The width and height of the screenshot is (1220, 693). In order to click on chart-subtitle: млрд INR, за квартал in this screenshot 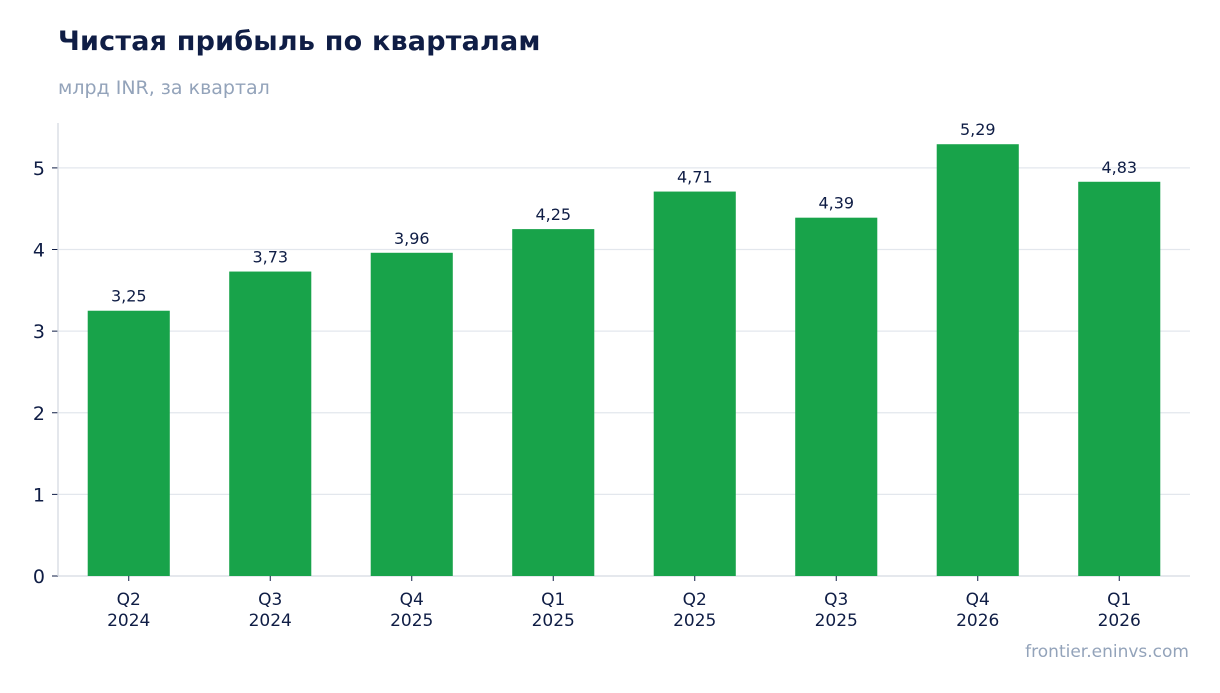, I will do `click(164, 88)`.